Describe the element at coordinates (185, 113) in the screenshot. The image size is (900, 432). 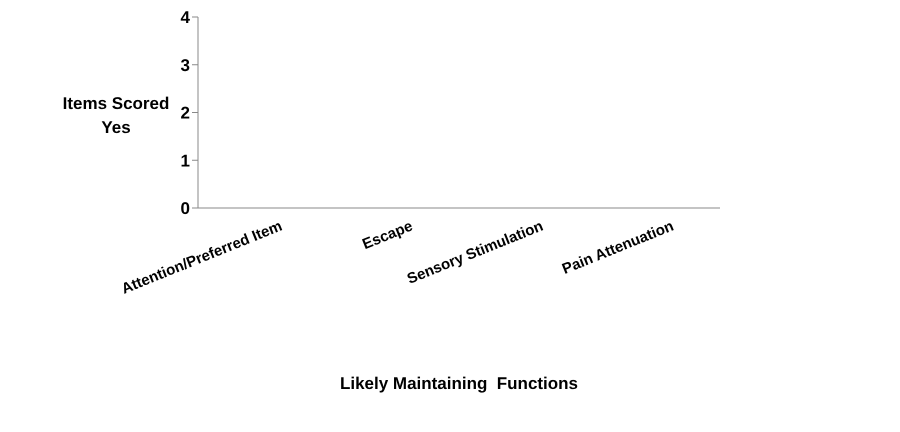
I see `y-tick-label: 2` at that location.